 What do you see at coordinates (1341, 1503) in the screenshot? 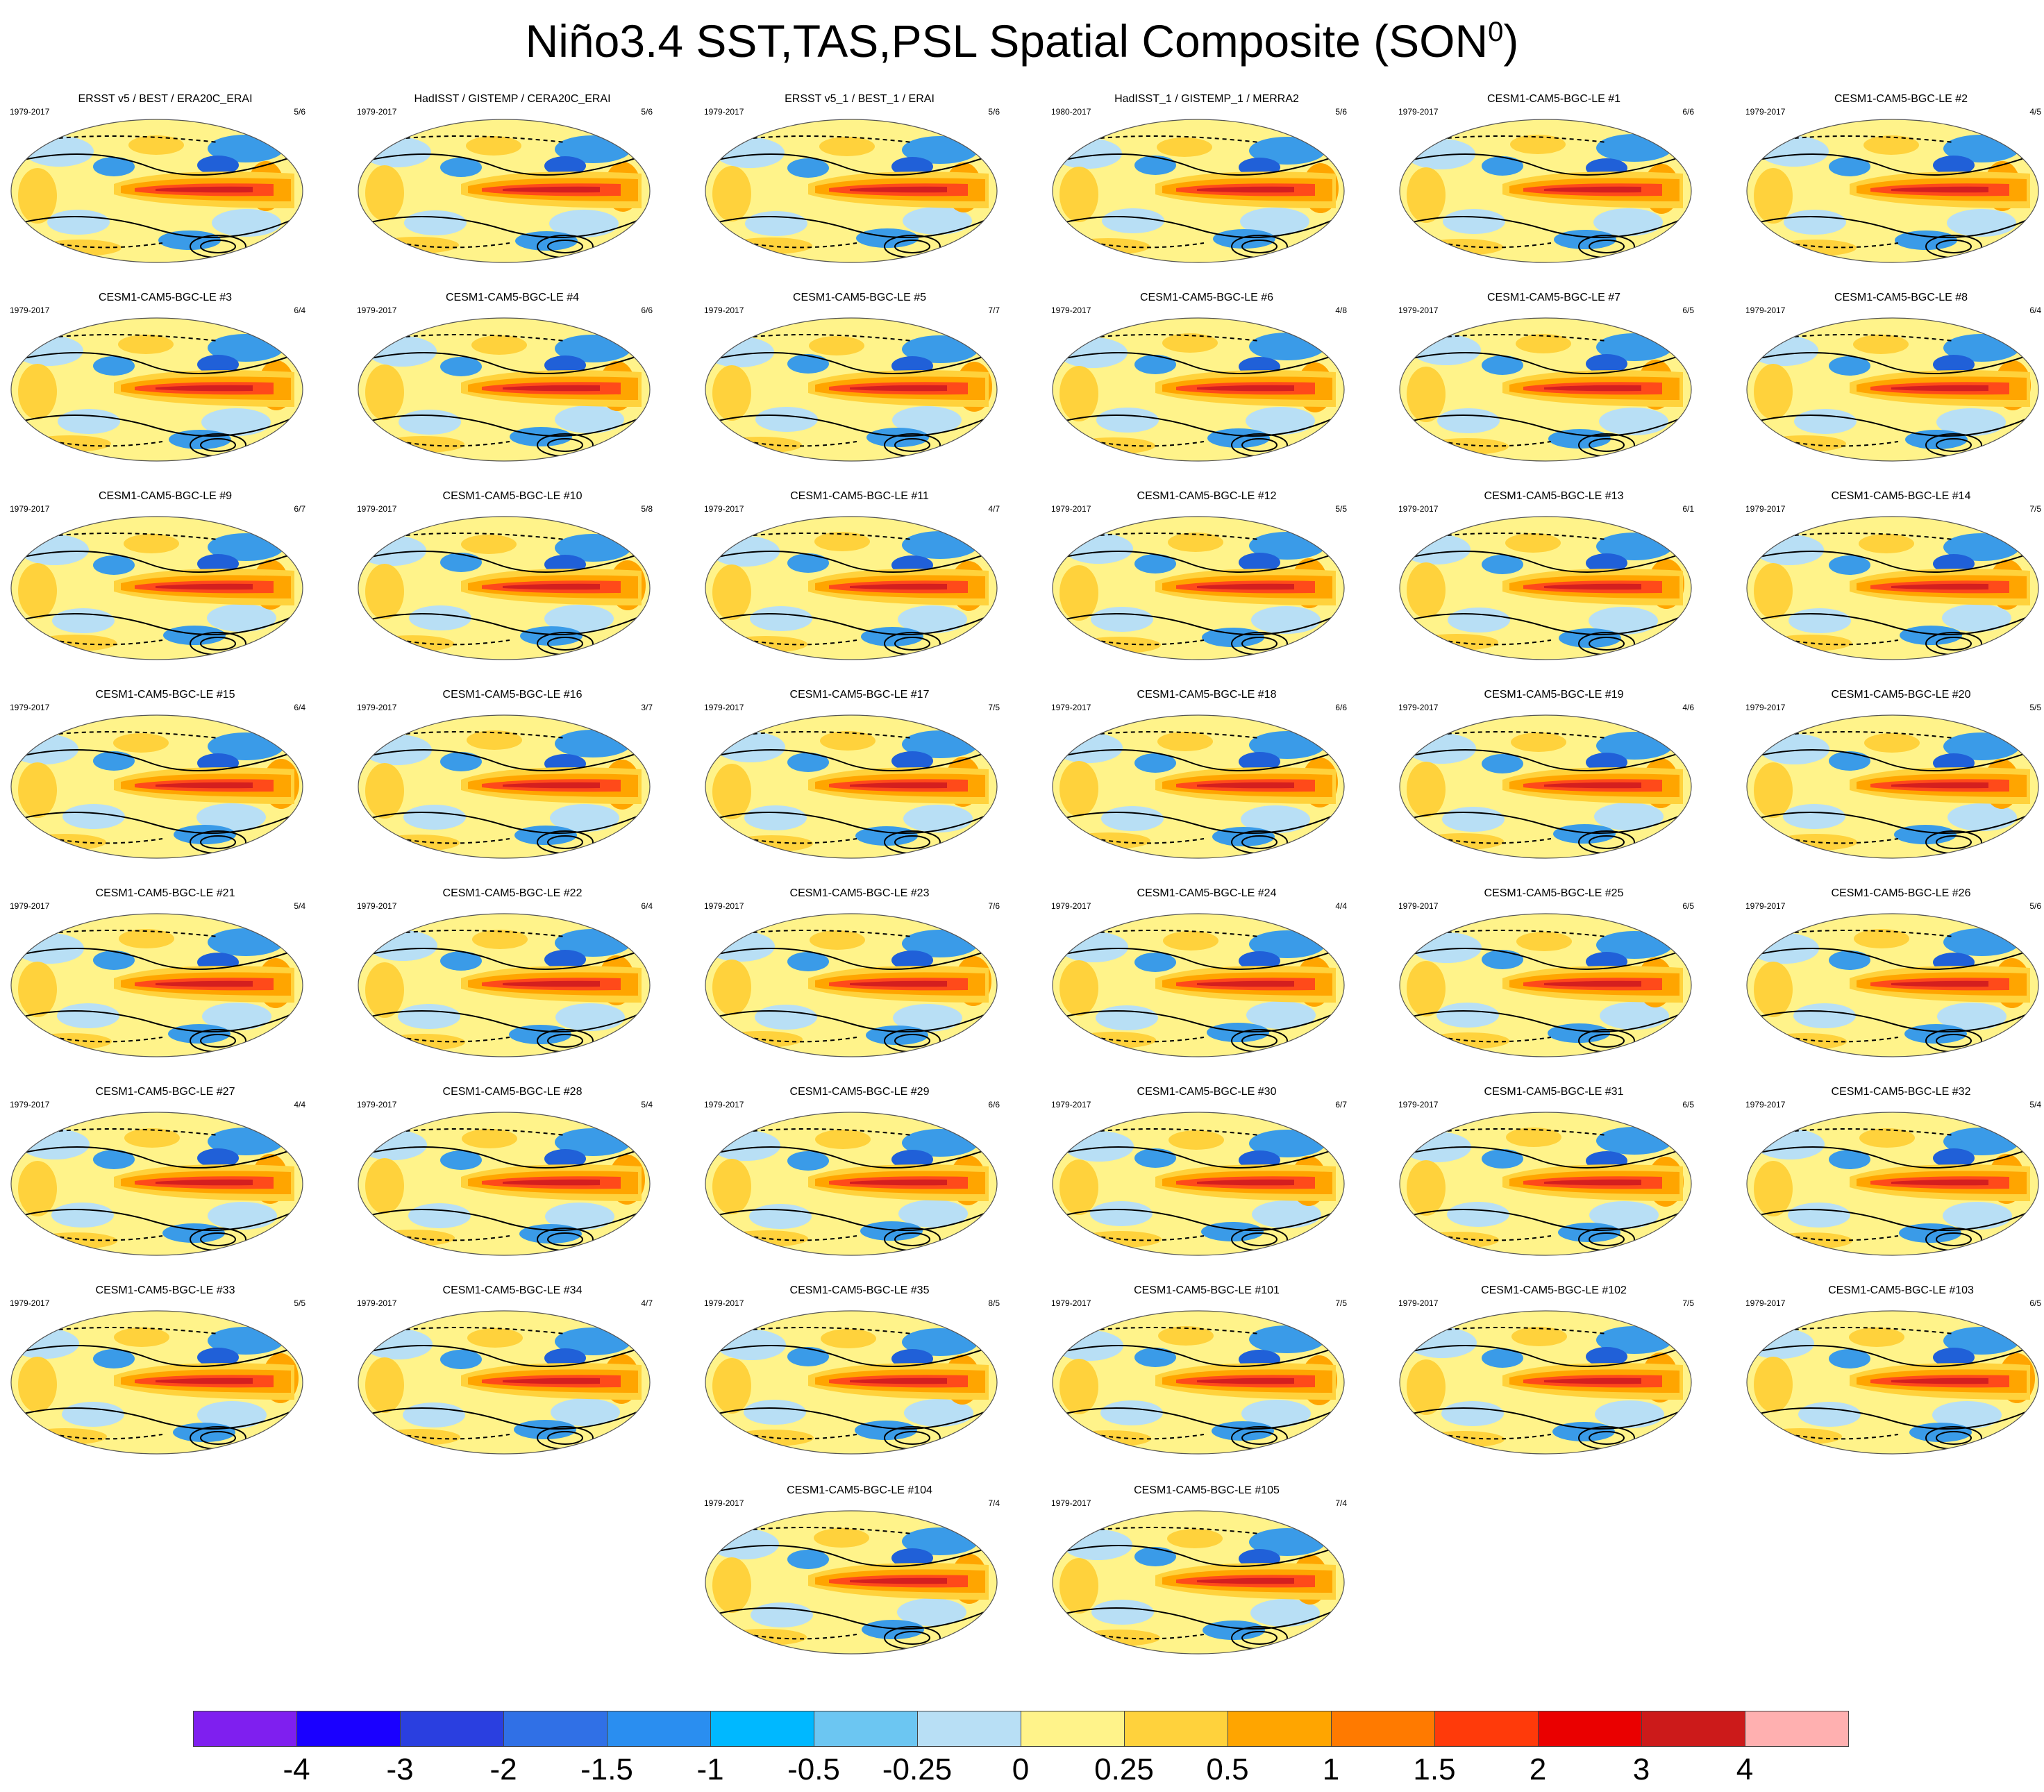
I see `panel-event-count: 7/4` at bounding box center [1341, 1503].